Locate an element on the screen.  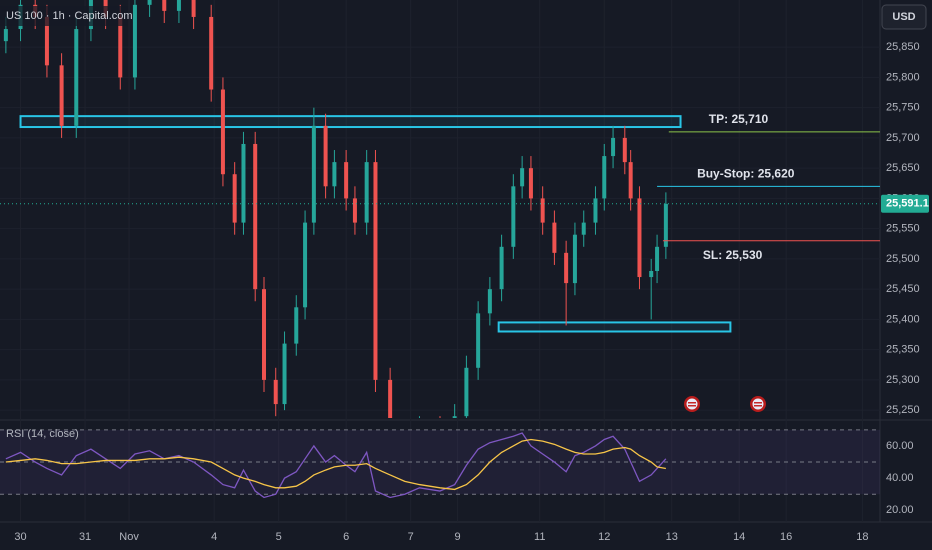
y-tick-label: 20.00 is located at coordinates (900, 510).